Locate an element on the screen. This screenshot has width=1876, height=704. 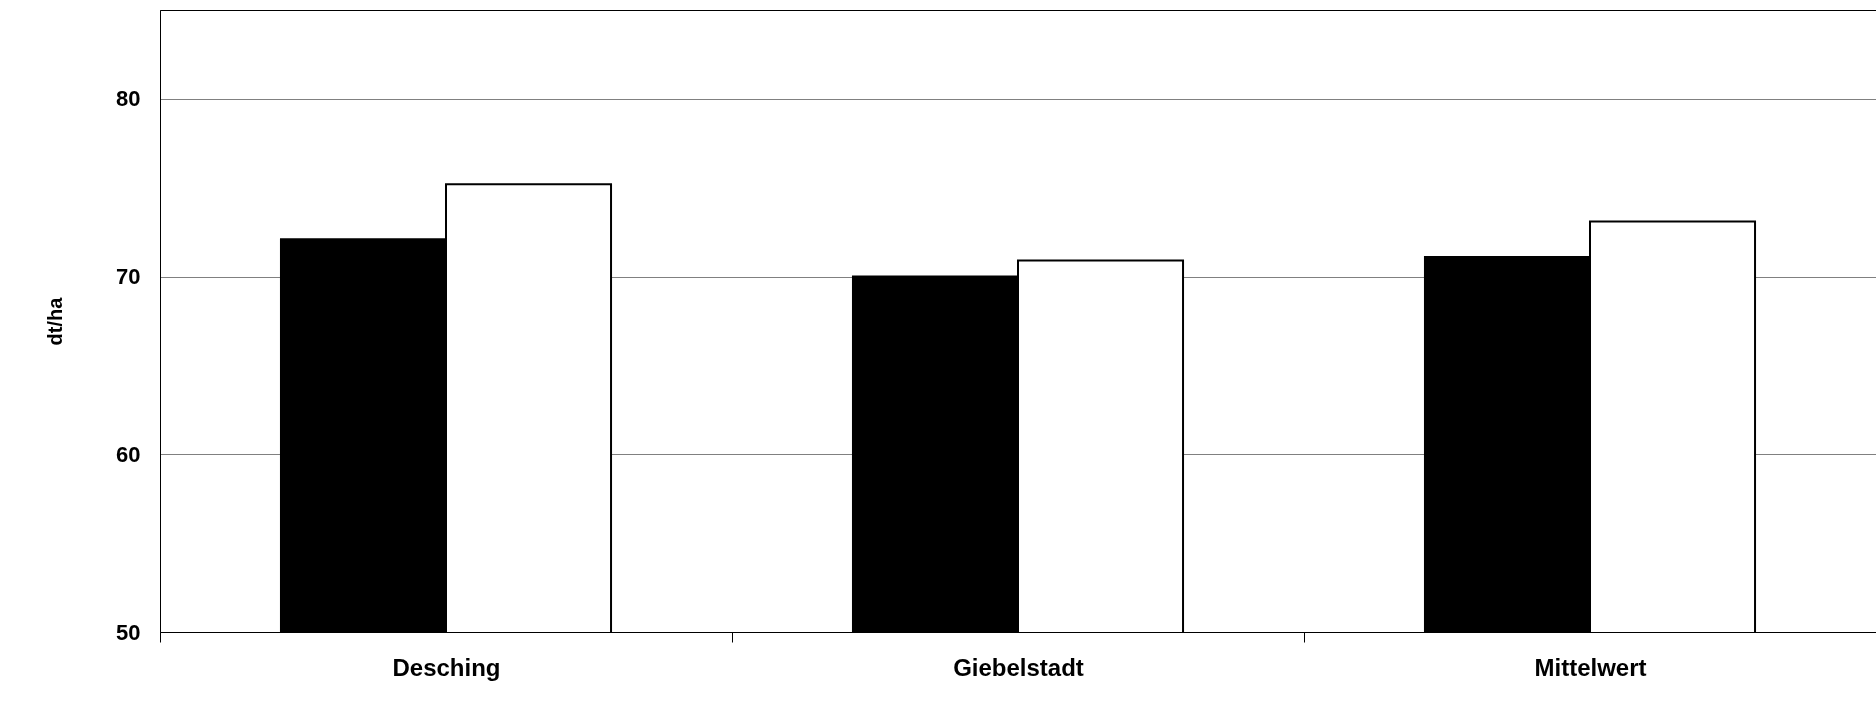
y-tick-label: 70 is located at coordinates (128, 277).